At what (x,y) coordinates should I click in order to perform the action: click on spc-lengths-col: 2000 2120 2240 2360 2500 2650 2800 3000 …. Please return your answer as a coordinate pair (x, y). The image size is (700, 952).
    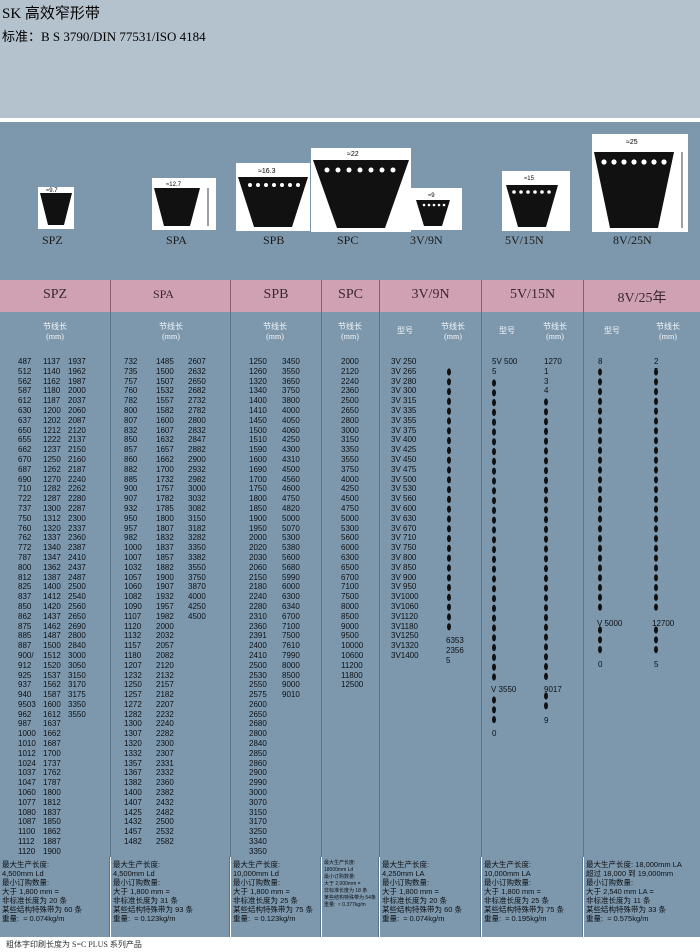
    Looking at the image, I should click on (352, 523).